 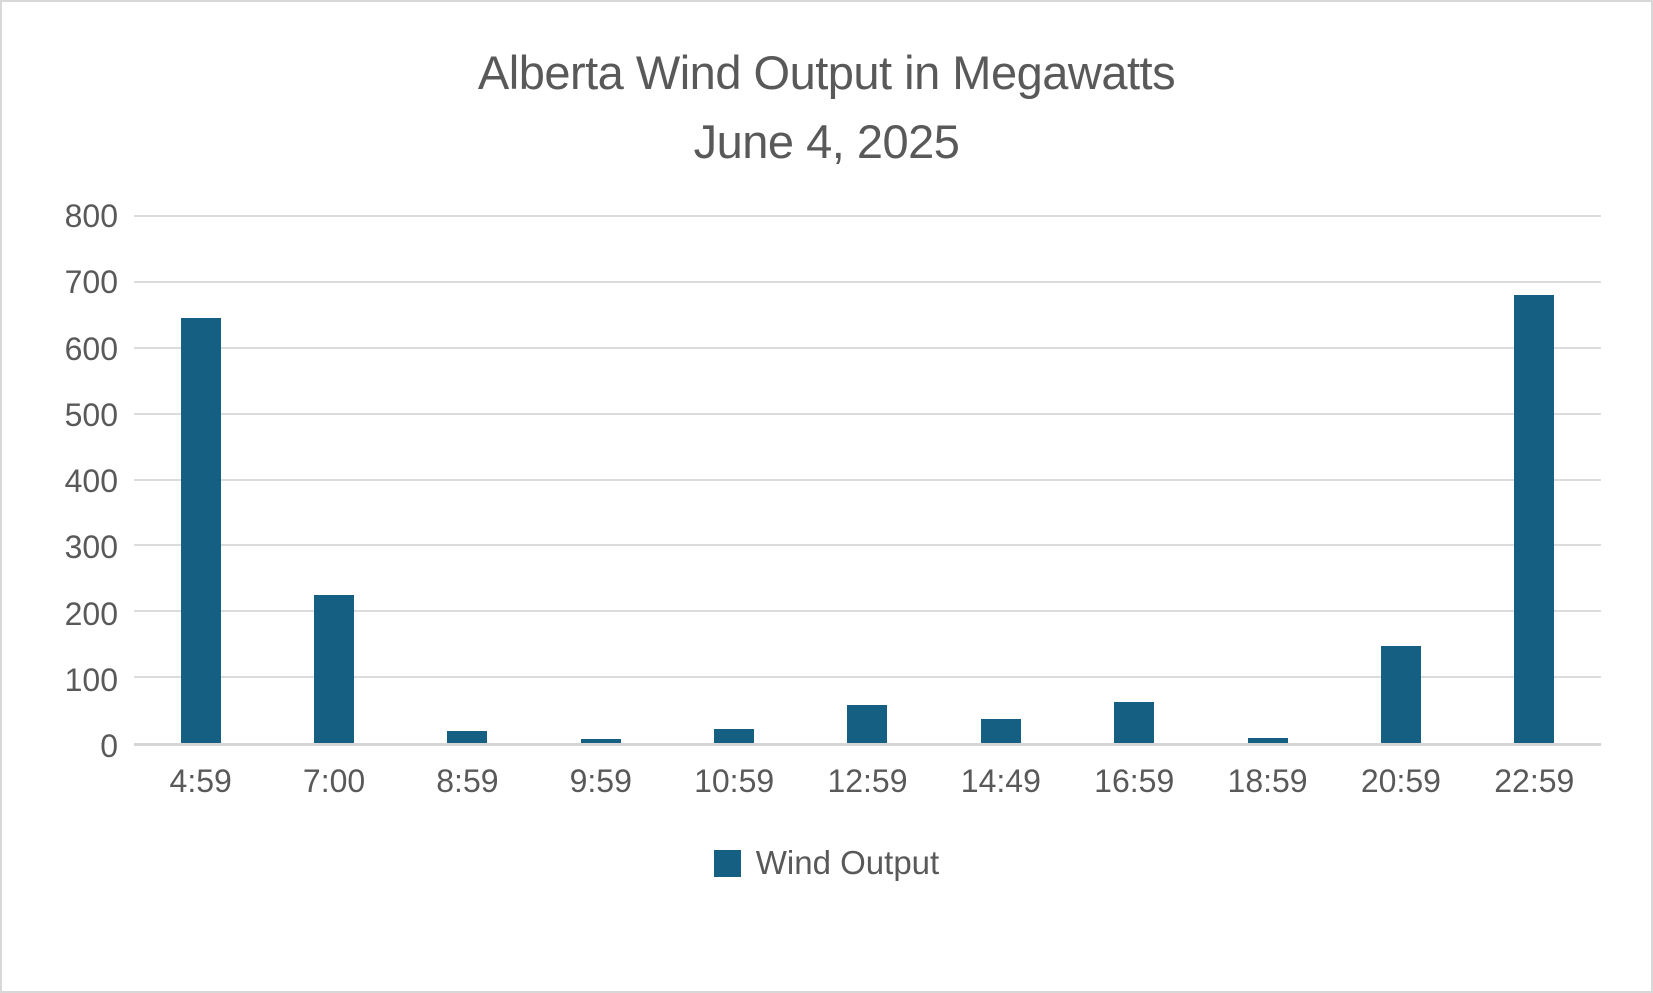 I want to click on x-axis-label-4:59: 4:59, so click(x=200, y=781).